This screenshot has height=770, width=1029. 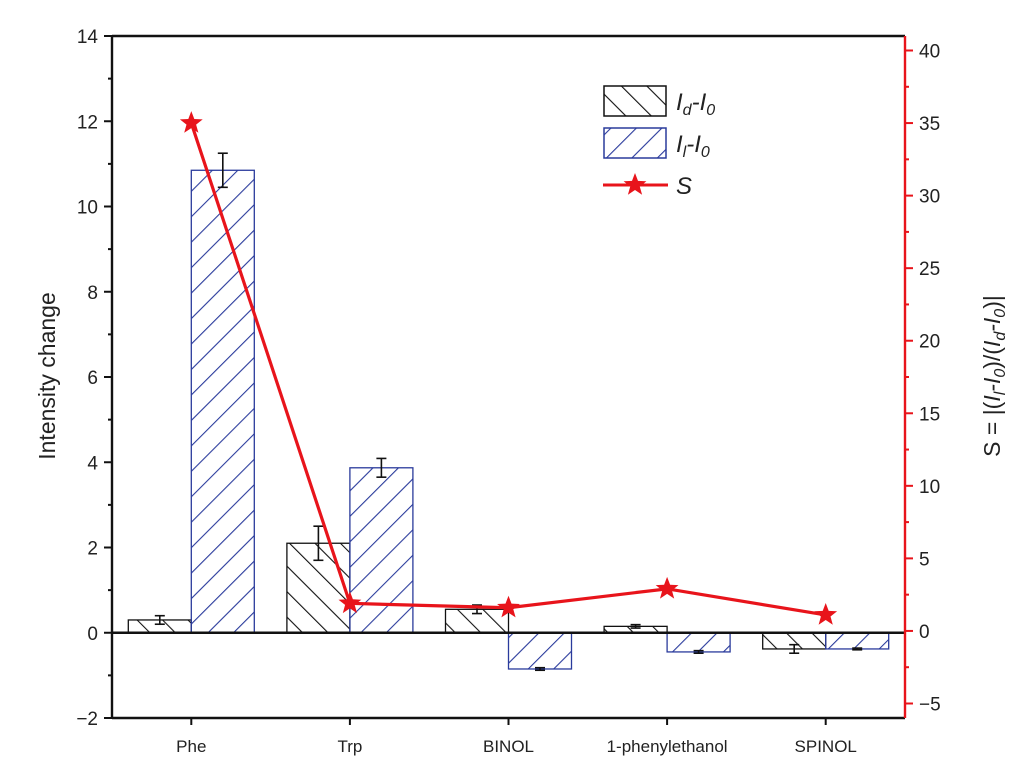 What do you see at coordinates (684, 186) in the screenshot?
I see `legend-label-s: S` at bounding box center [684, 186].